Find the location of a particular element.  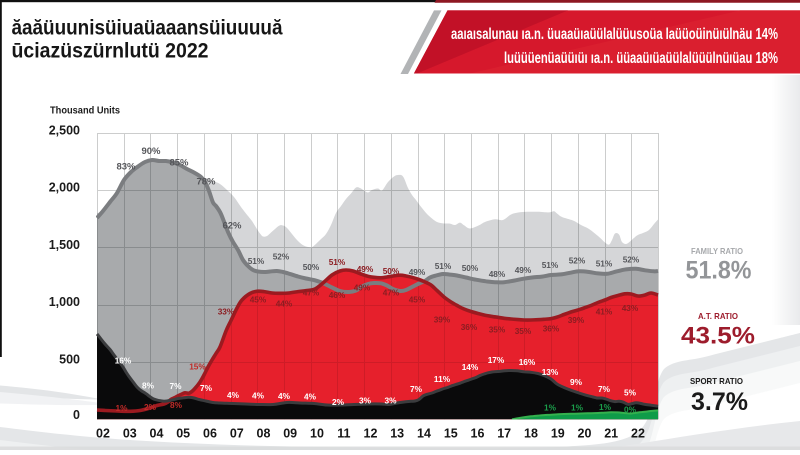

svg-text: 11 is located at coordinates (343, 434).